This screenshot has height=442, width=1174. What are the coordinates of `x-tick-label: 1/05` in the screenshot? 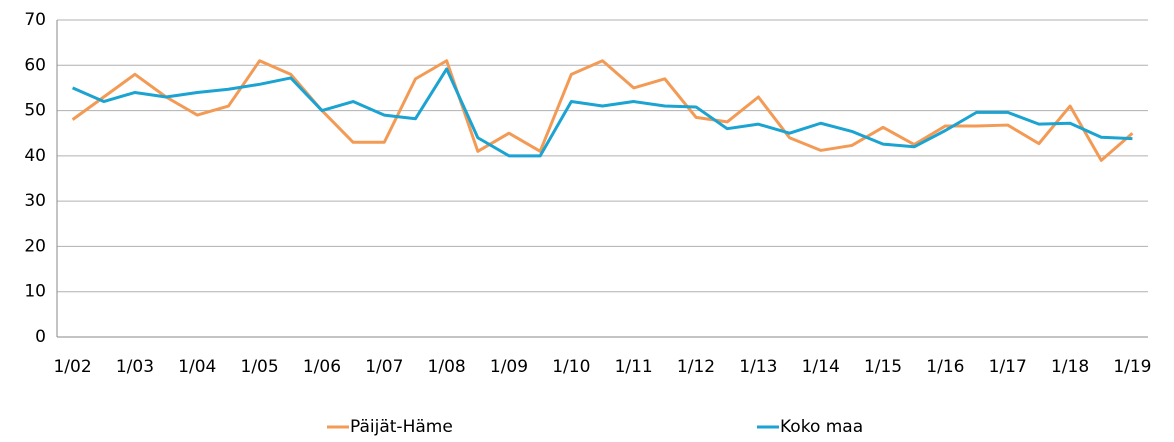 It's located at (260, 367).